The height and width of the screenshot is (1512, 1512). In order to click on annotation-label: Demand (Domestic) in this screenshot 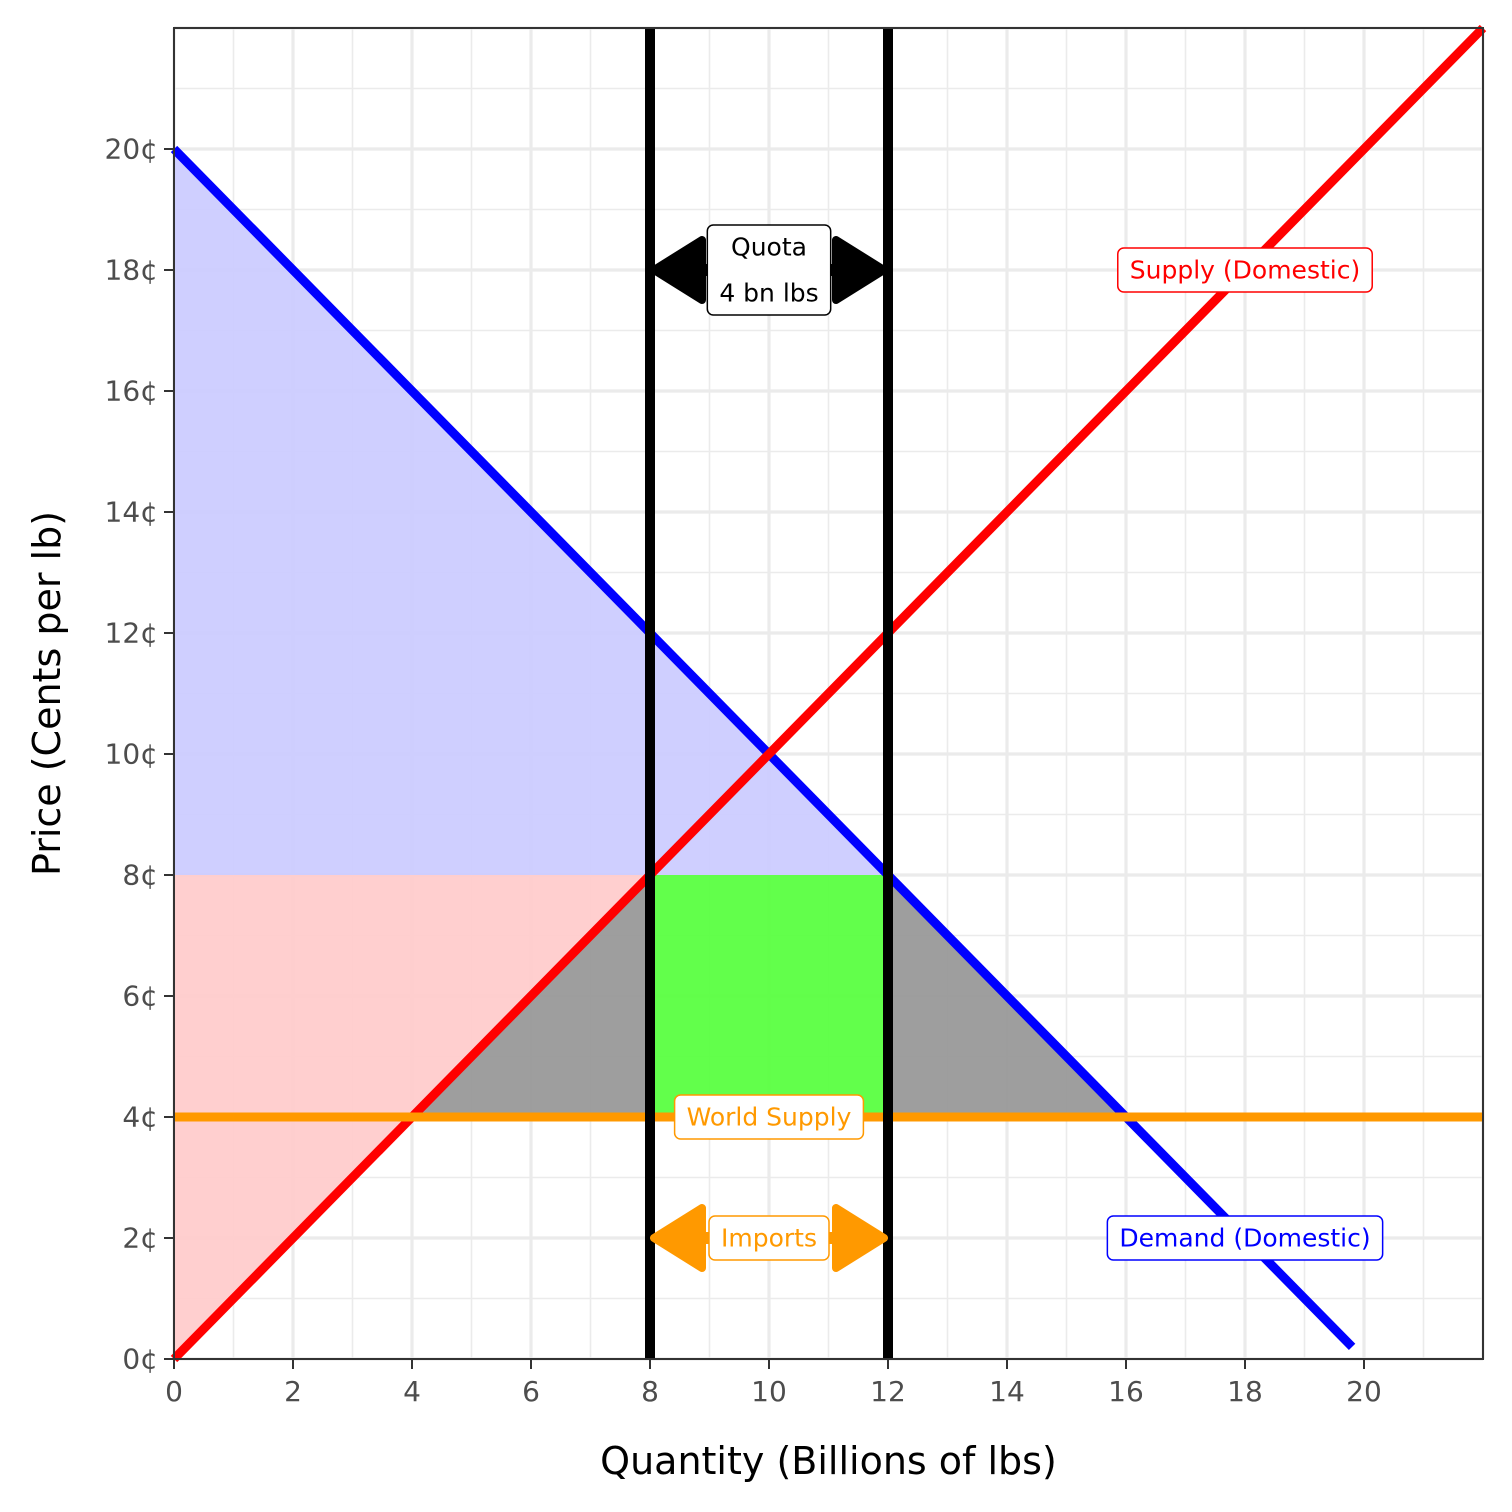, I will do `click(1245, 1238)`.